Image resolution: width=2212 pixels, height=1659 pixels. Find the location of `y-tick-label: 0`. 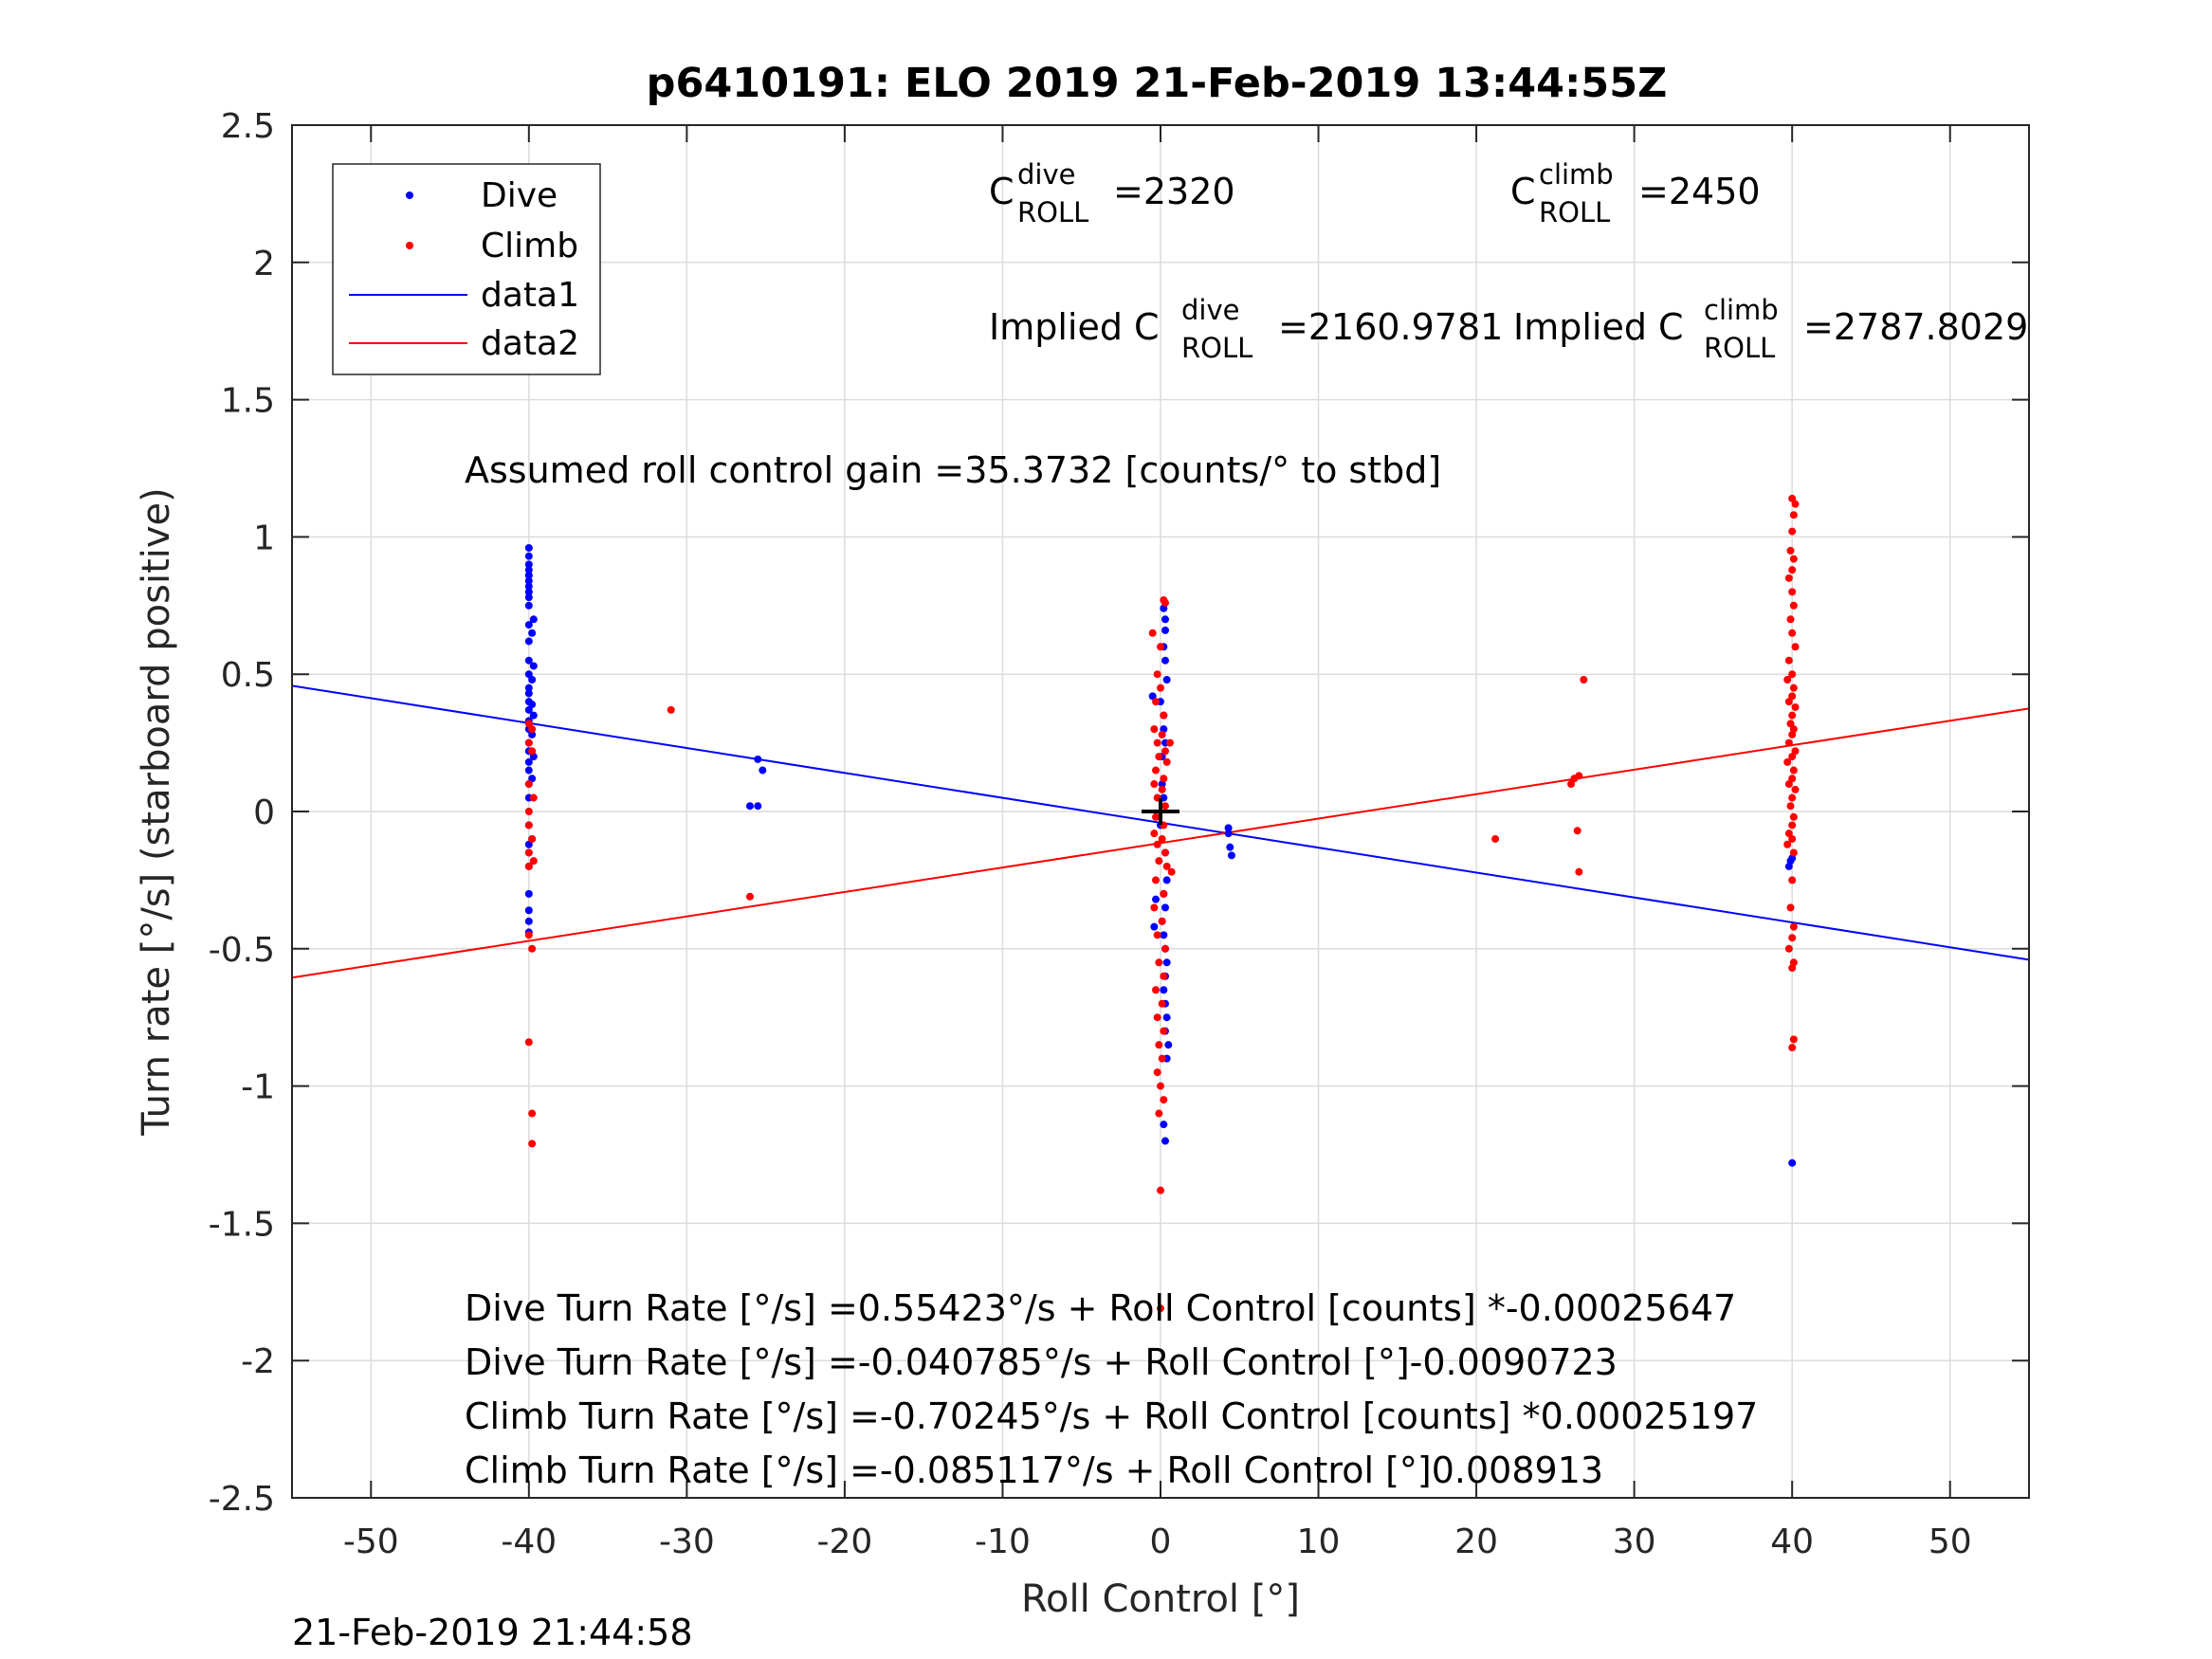

y-tick-label: 0 is located at coordinates (264, 812).